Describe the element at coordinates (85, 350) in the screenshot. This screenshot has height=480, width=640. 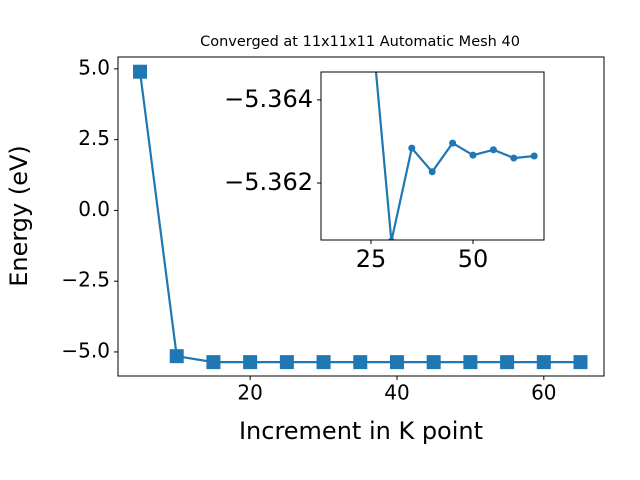
I see `y-tick-label: −5.0` at that location.